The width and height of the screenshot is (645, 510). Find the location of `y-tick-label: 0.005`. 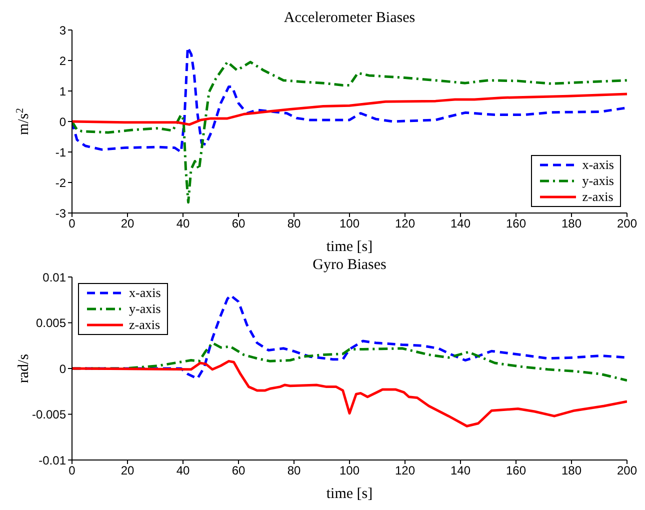

y-tick-label: 0.005 is located at coordinates (51, 323).